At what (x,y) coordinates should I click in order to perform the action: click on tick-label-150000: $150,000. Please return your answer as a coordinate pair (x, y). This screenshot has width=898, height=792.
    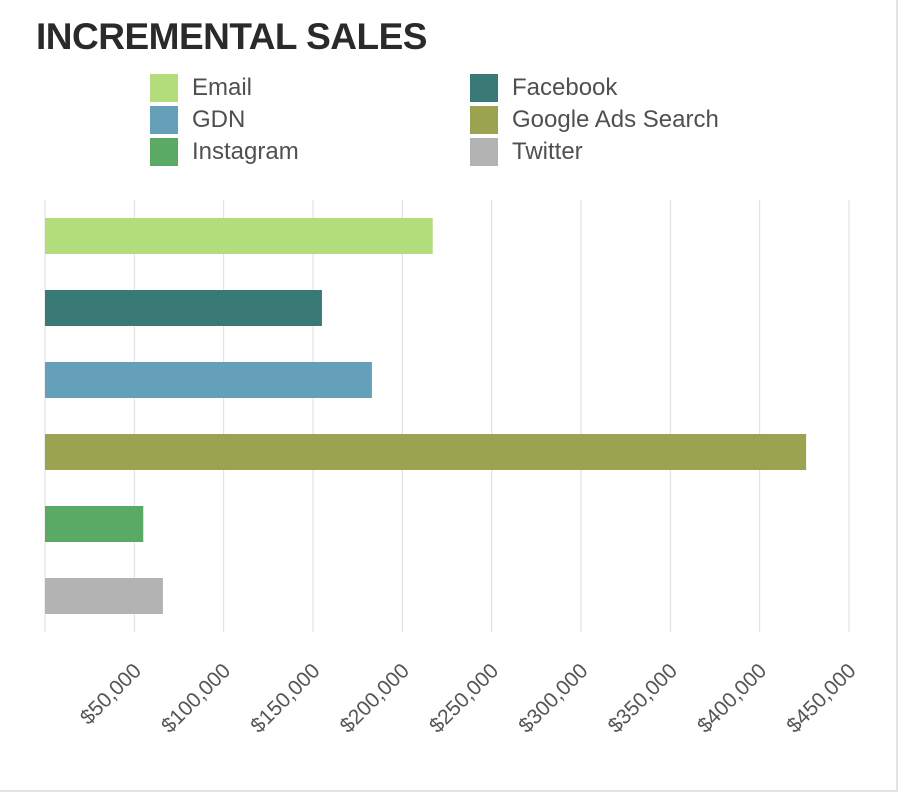
    Looking at the image, I should click on (285, 698).